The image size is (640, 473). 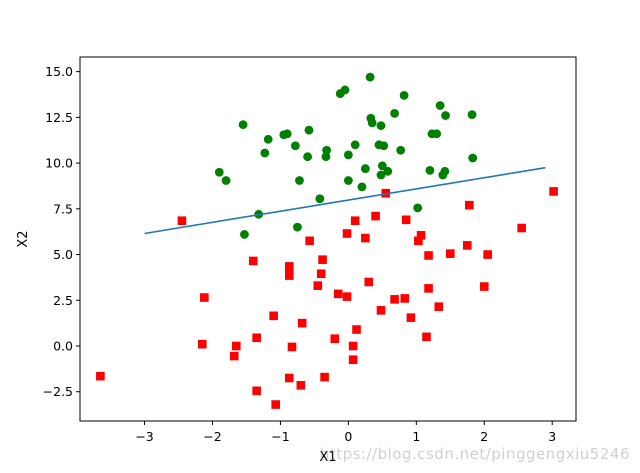 I want to click on x-tick-label: 3, so click(x=552, y=436).